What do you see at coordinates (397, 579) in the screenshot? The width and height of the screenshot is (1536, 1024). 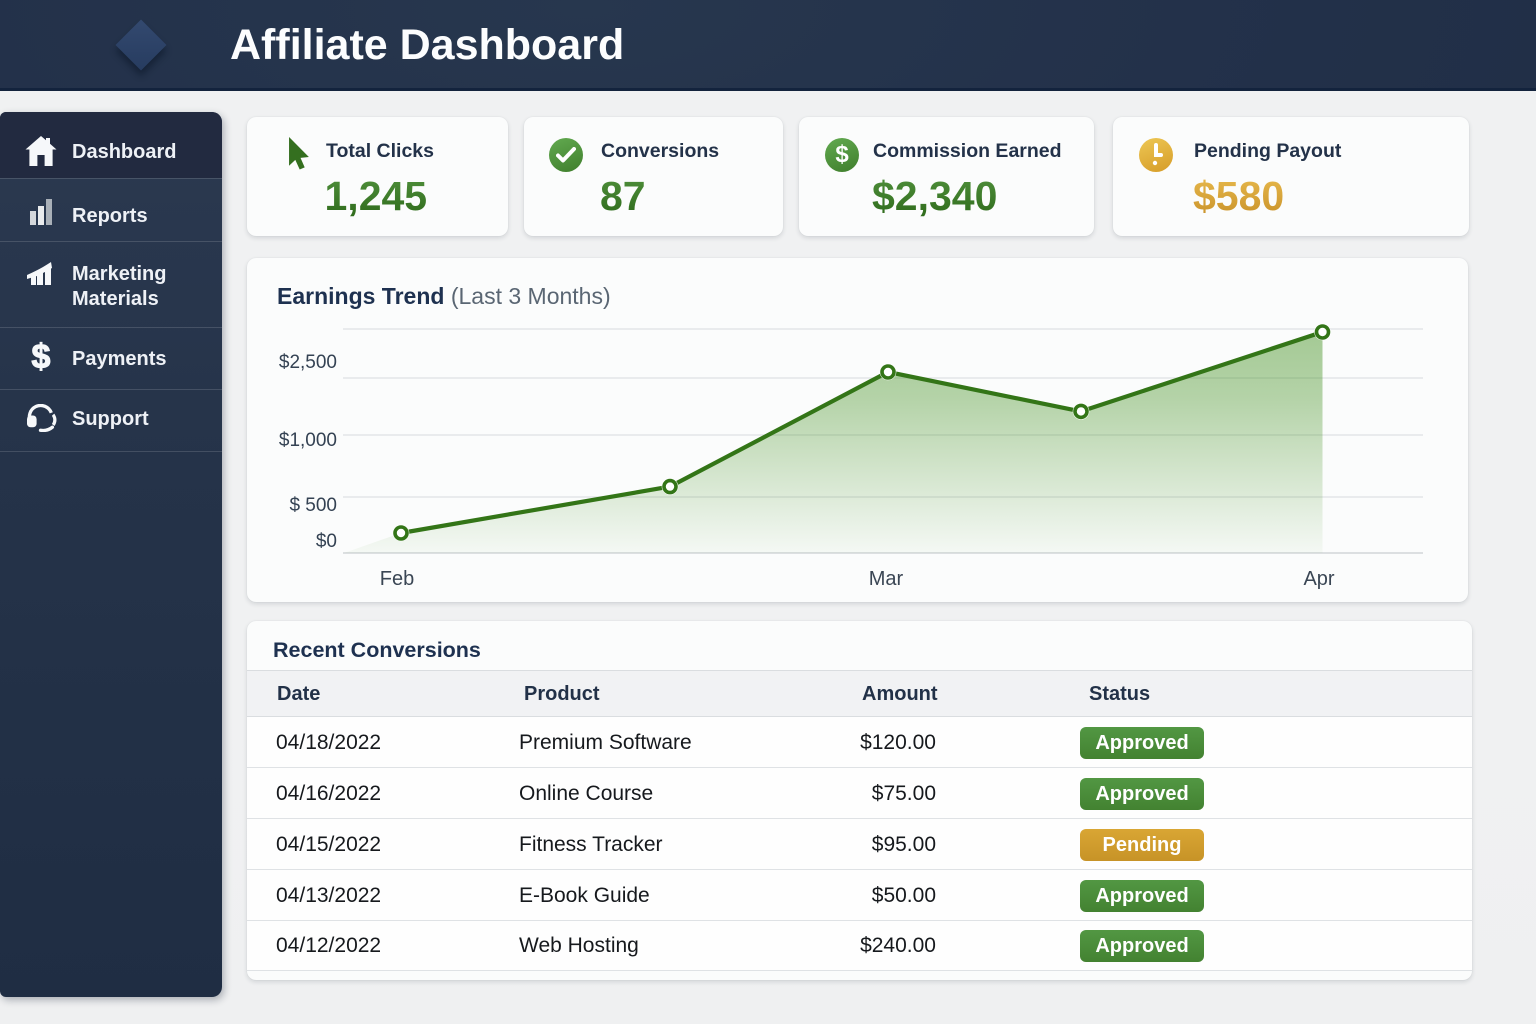 I see `svg-text: Feb` at bounding box center [397, 579].